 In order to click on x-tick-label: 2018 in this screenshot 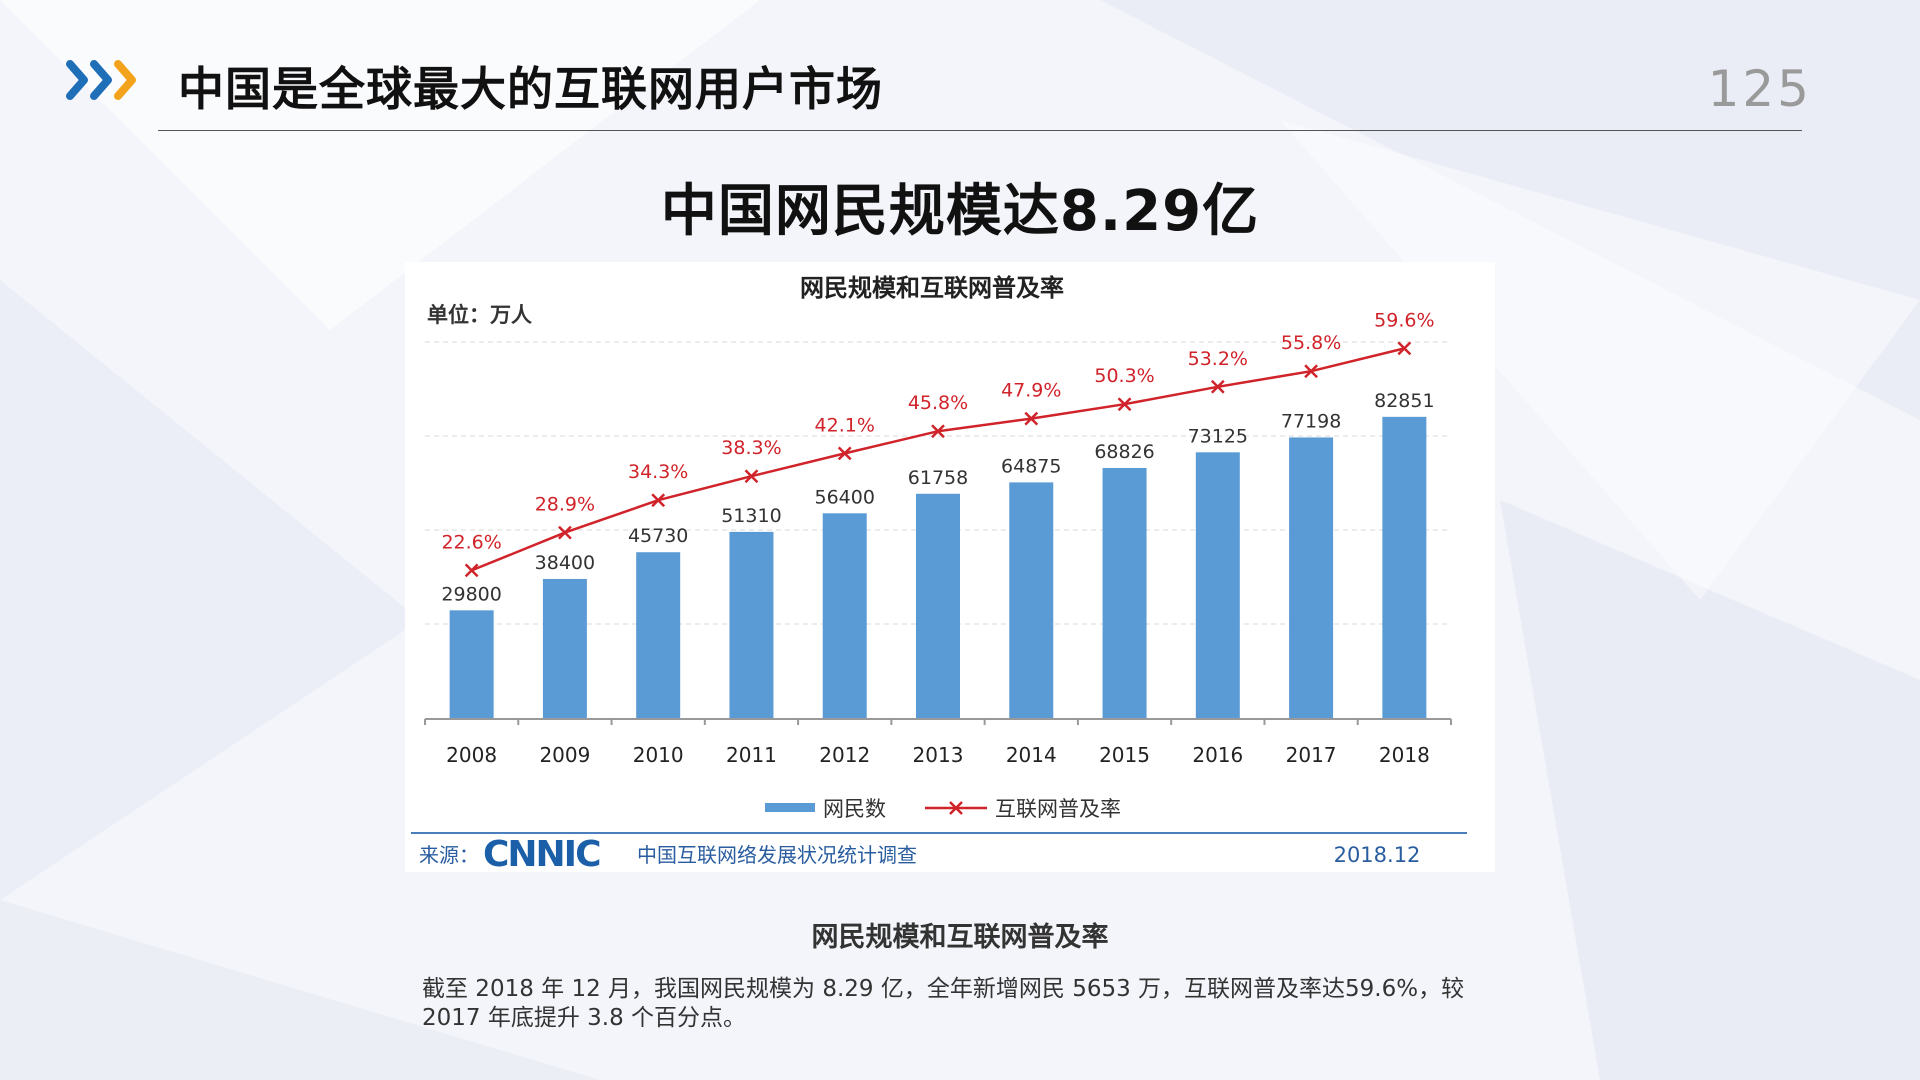, I will do `click(1404, 755)`.